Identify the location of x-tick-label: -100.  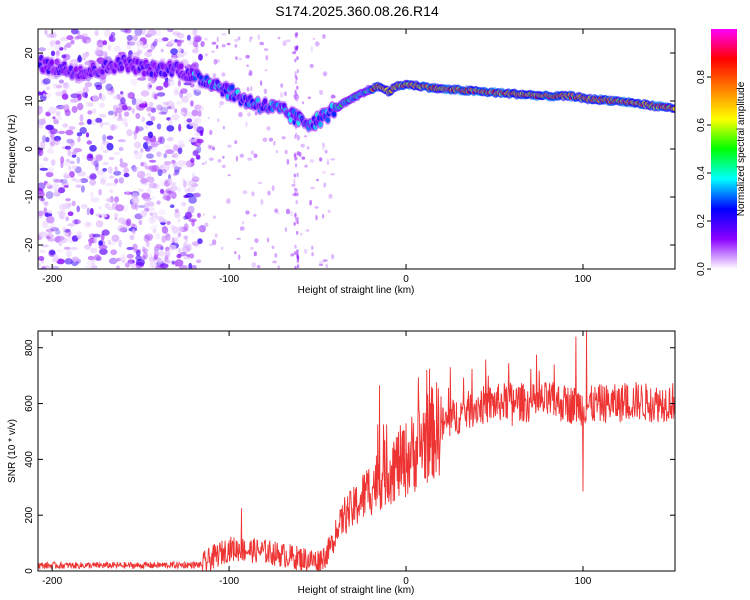
(229, 279).